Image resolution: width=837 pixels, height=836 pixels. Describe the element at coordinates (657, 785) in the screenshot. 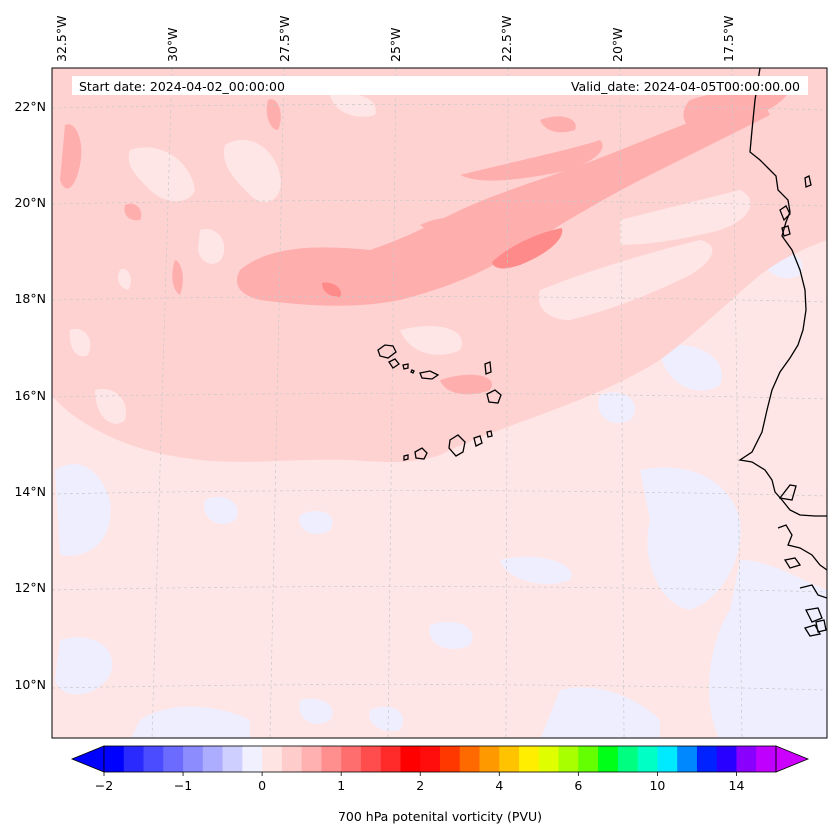

I see `colorbar-tick-label: 10` at that location.